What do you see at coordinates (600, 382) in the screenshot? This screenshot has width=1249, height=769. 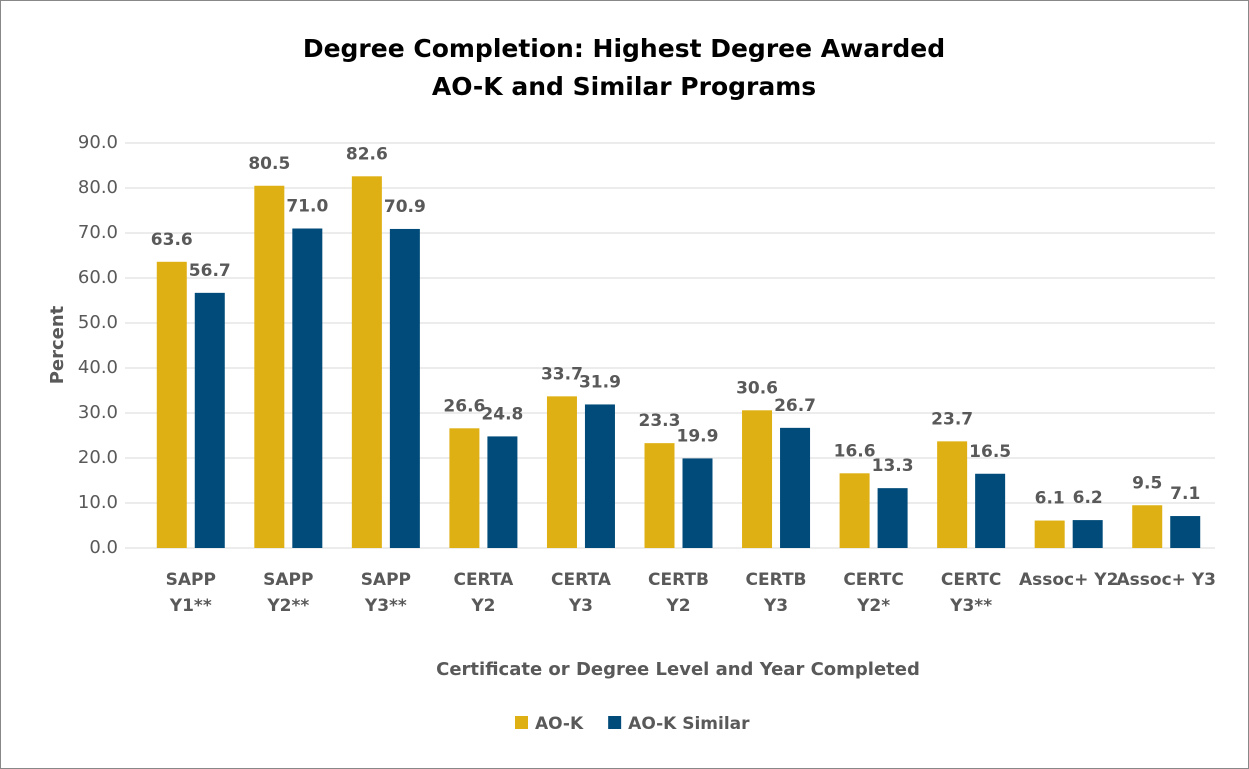 I see `data-label: 31.9` at bounding box center [600, 382].